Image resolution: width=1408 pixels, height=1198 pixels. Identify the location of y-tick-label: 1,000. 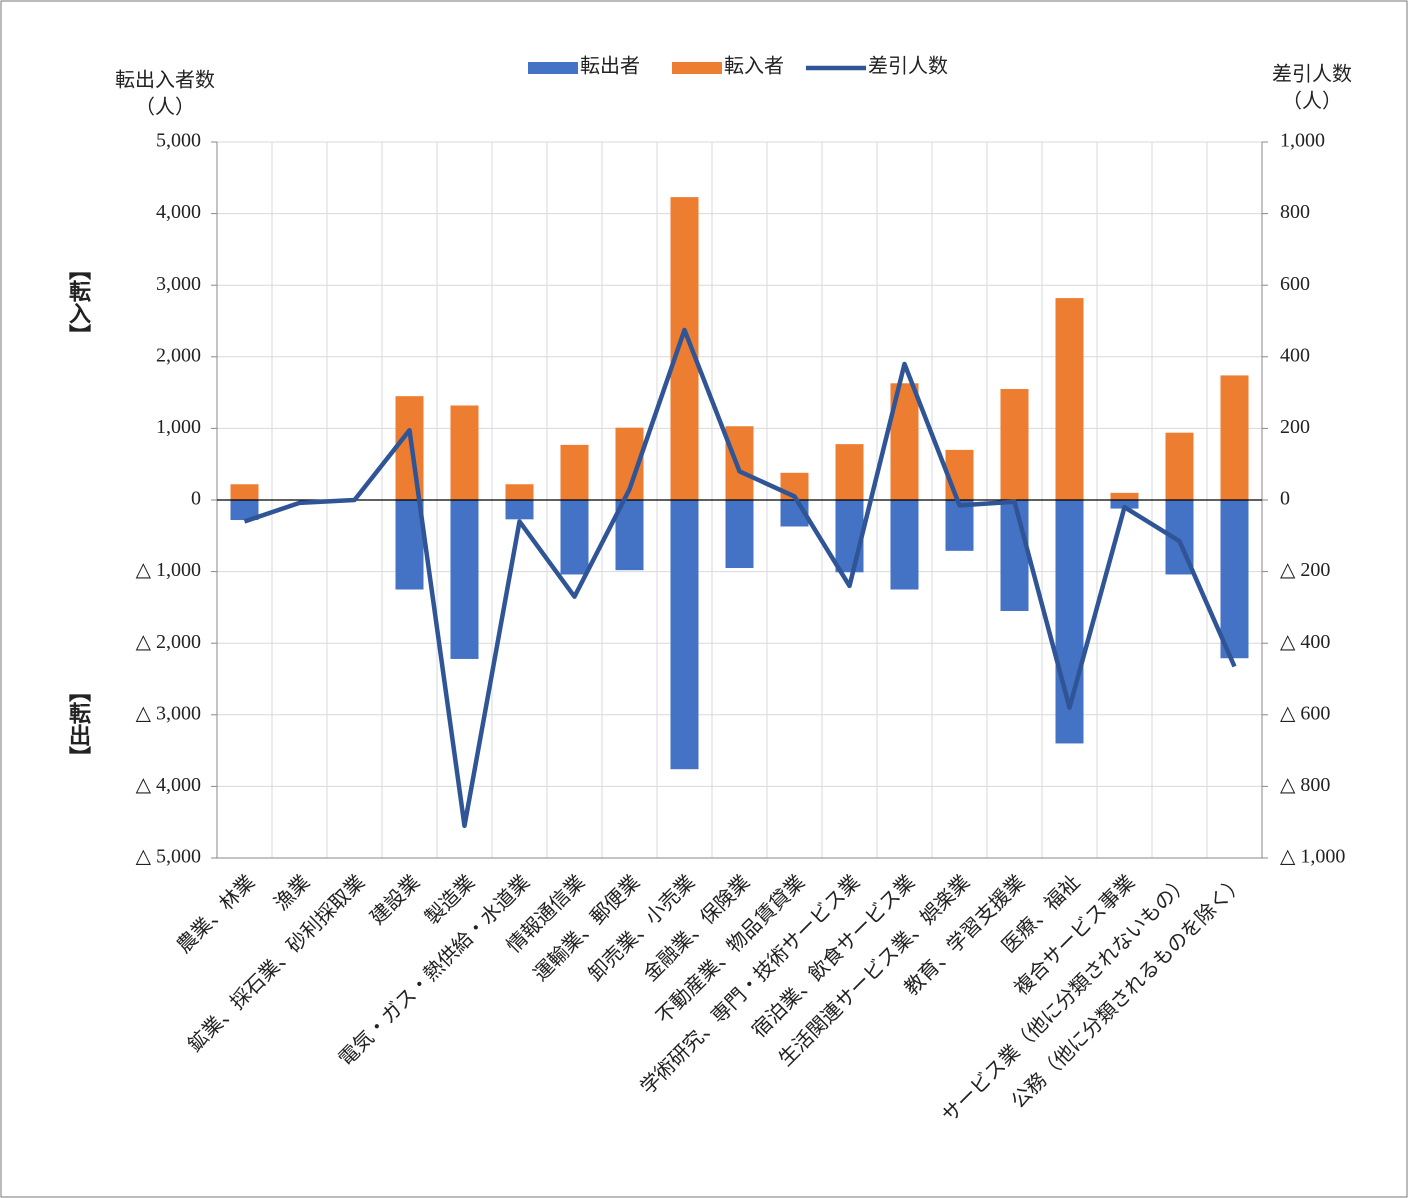
(178, 427).